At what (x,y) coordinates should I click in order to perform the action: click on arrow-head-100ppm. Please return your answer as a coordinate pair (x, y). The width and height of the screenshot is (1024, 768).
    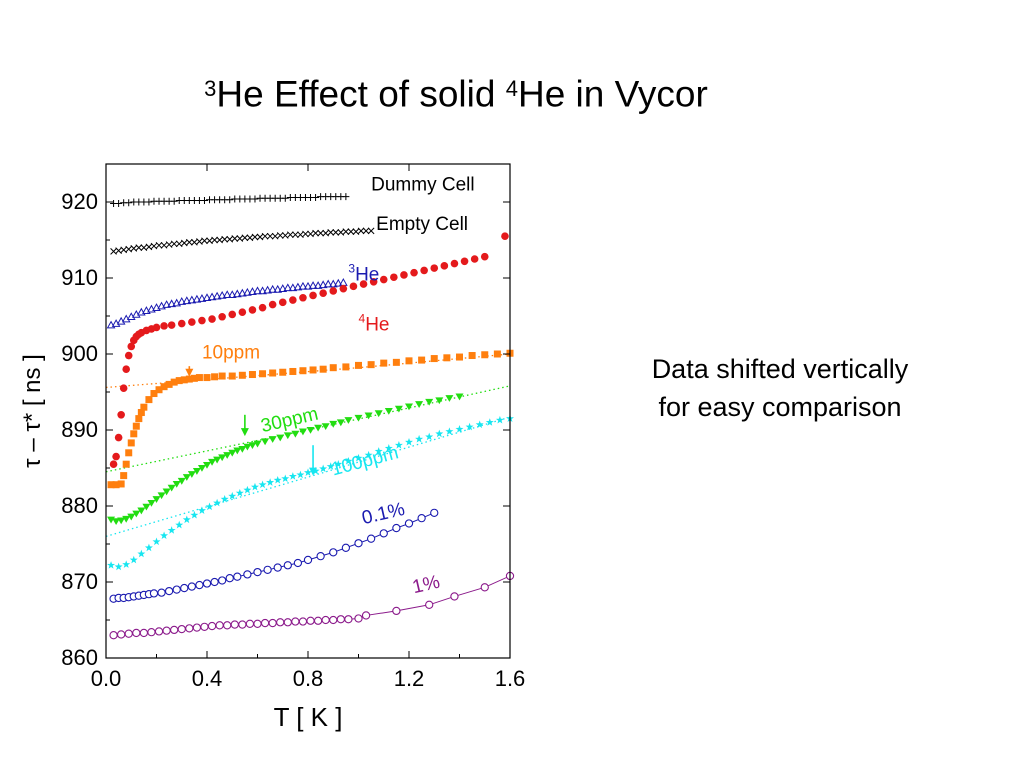
    Looking at the image, I should click on (313, 471).